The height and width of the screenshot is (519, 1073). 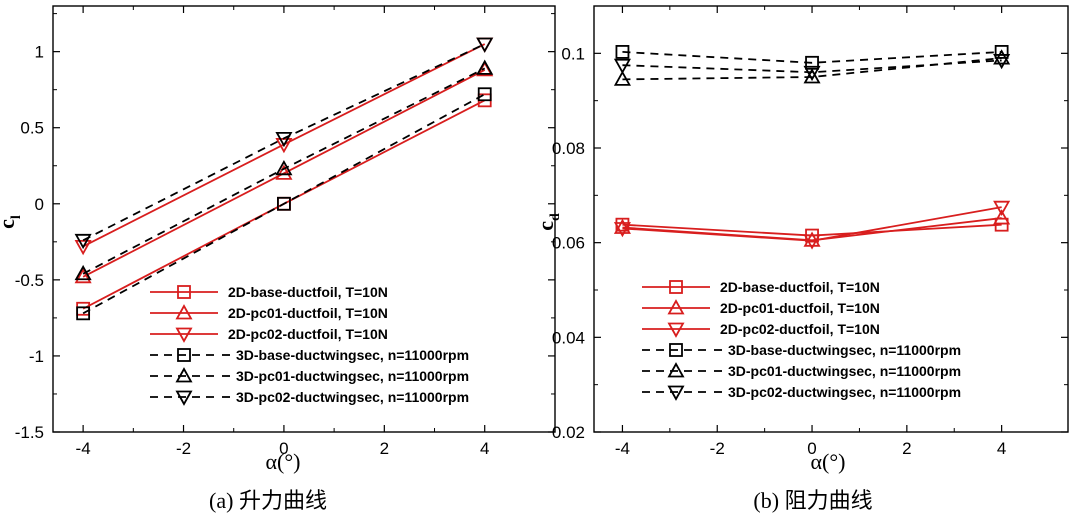 What do you see at coordinates (39, 204) in the screenshot?
I see `lift-y-tick-label: 0` at bounding box center [39, 204].